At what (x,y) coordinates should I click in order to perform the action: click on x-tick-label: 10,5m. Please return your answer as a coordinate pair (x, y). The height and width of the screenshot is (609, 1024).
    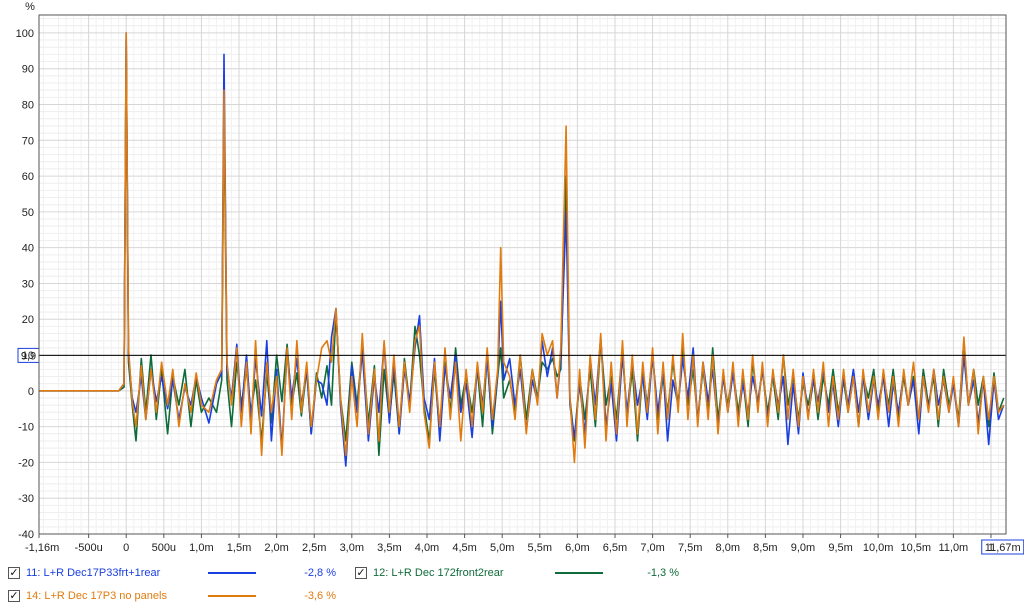
    Looking at the image, I should click on (915, 548).